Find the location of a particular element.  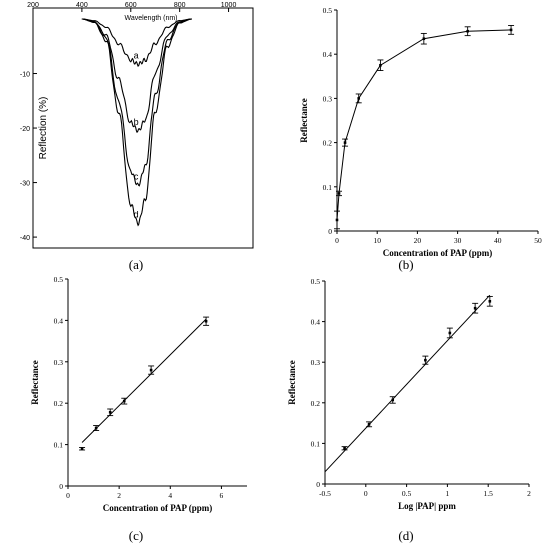

panel-d-fit-line is located at coordinates (407, 383).